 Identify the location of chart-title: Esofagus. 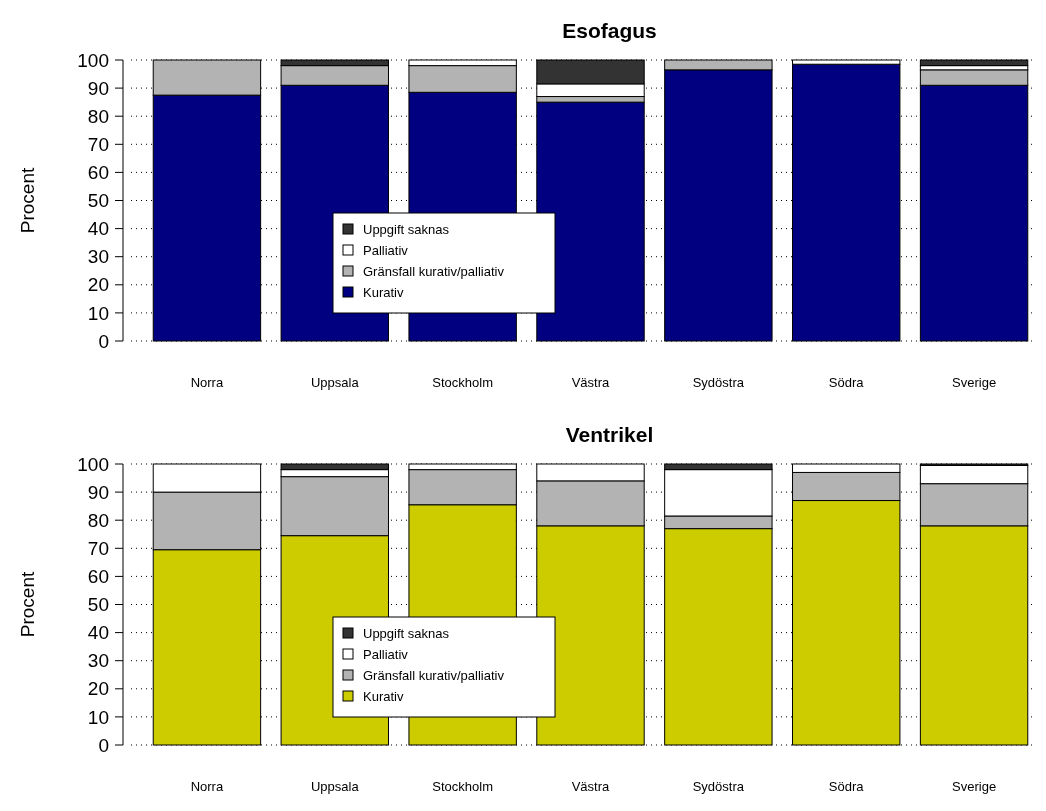
(609, 30).